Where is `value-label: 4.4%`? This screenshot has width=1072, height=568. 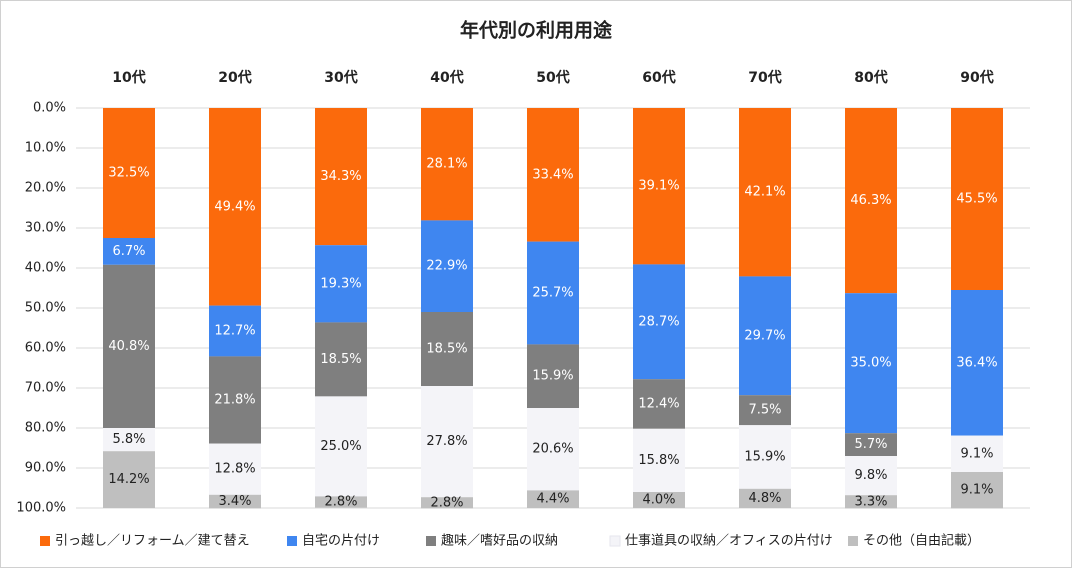
value-label: 4.4% is located at coordinates (552, 499).